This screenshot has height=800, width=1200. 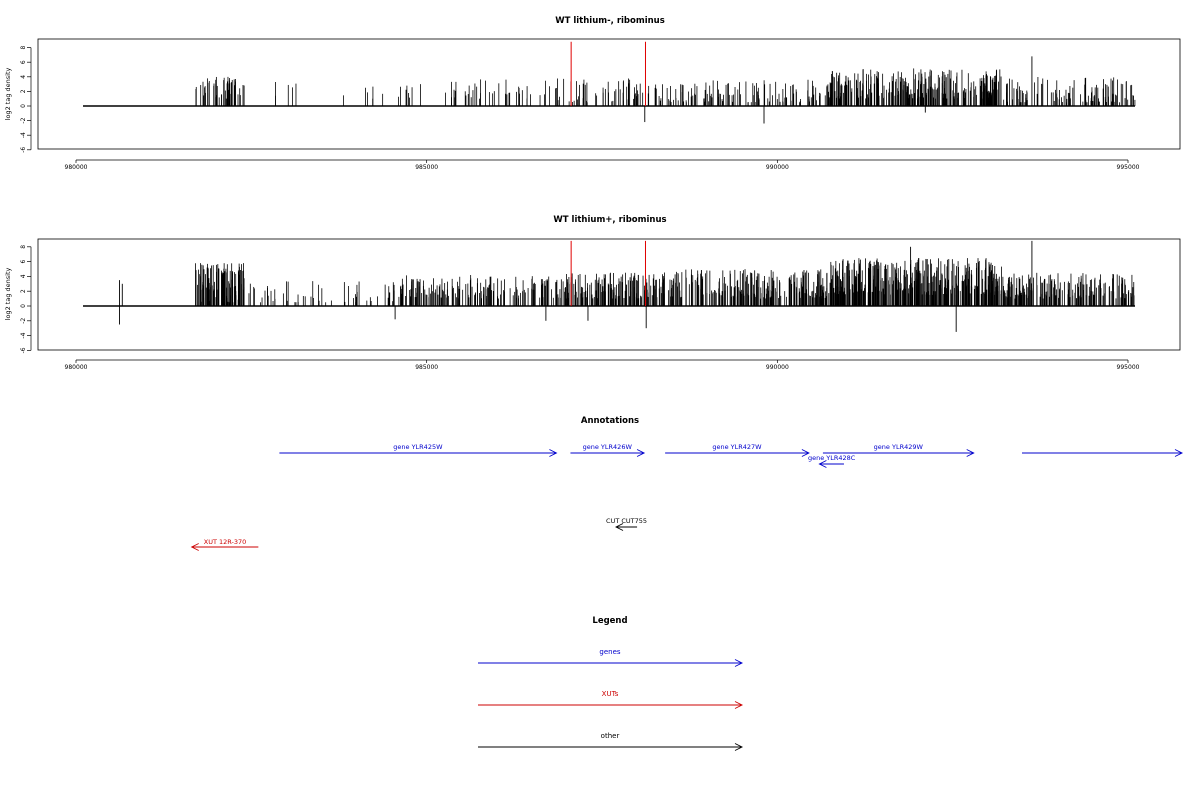 What do you see at coordinates (609, 621) in the screenshot?
I see `legend-title: Legend` at bounding box center [609, 621].